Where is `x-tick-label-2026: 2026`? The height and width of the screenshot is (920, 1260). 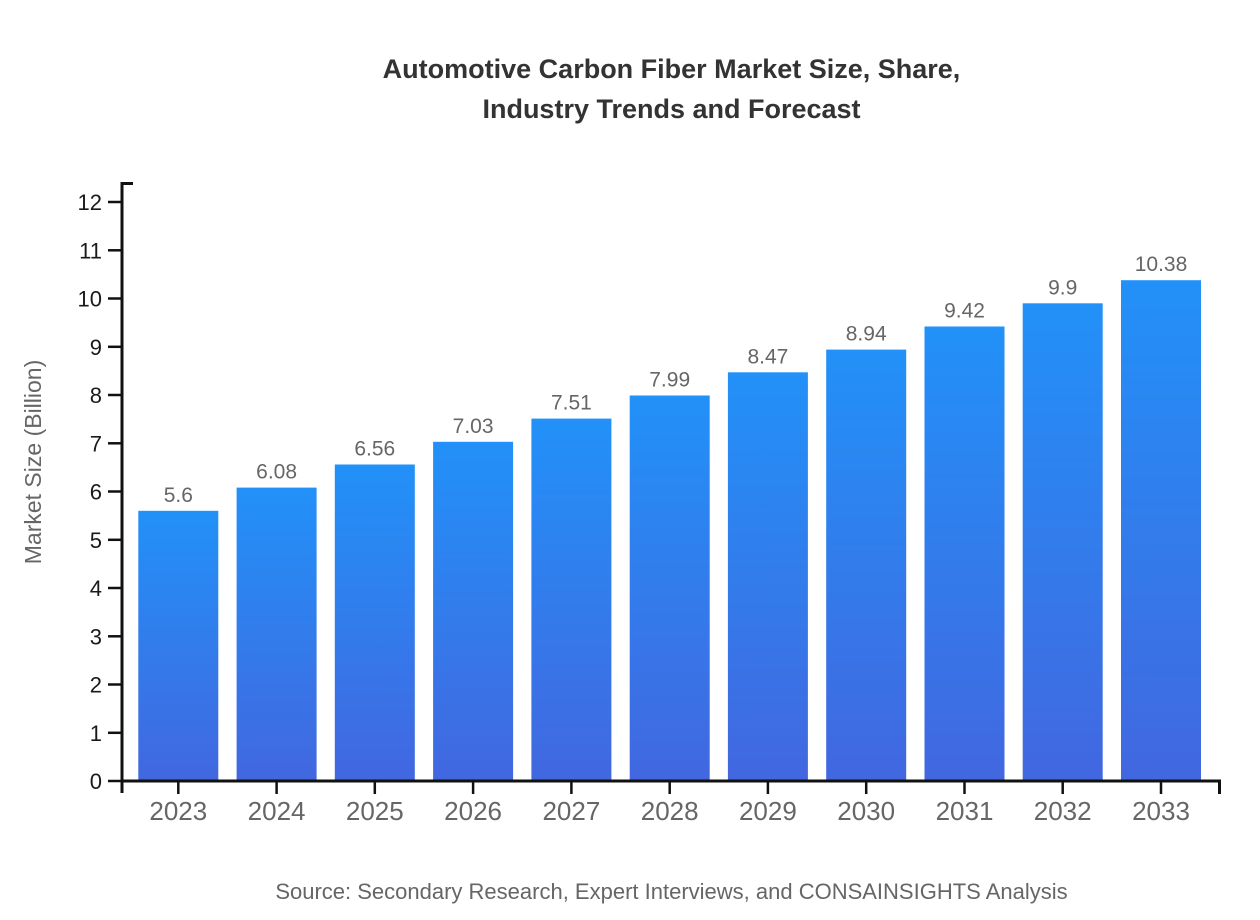 x-tick-label-2026: 2026 is located at coordinates (473, 811).